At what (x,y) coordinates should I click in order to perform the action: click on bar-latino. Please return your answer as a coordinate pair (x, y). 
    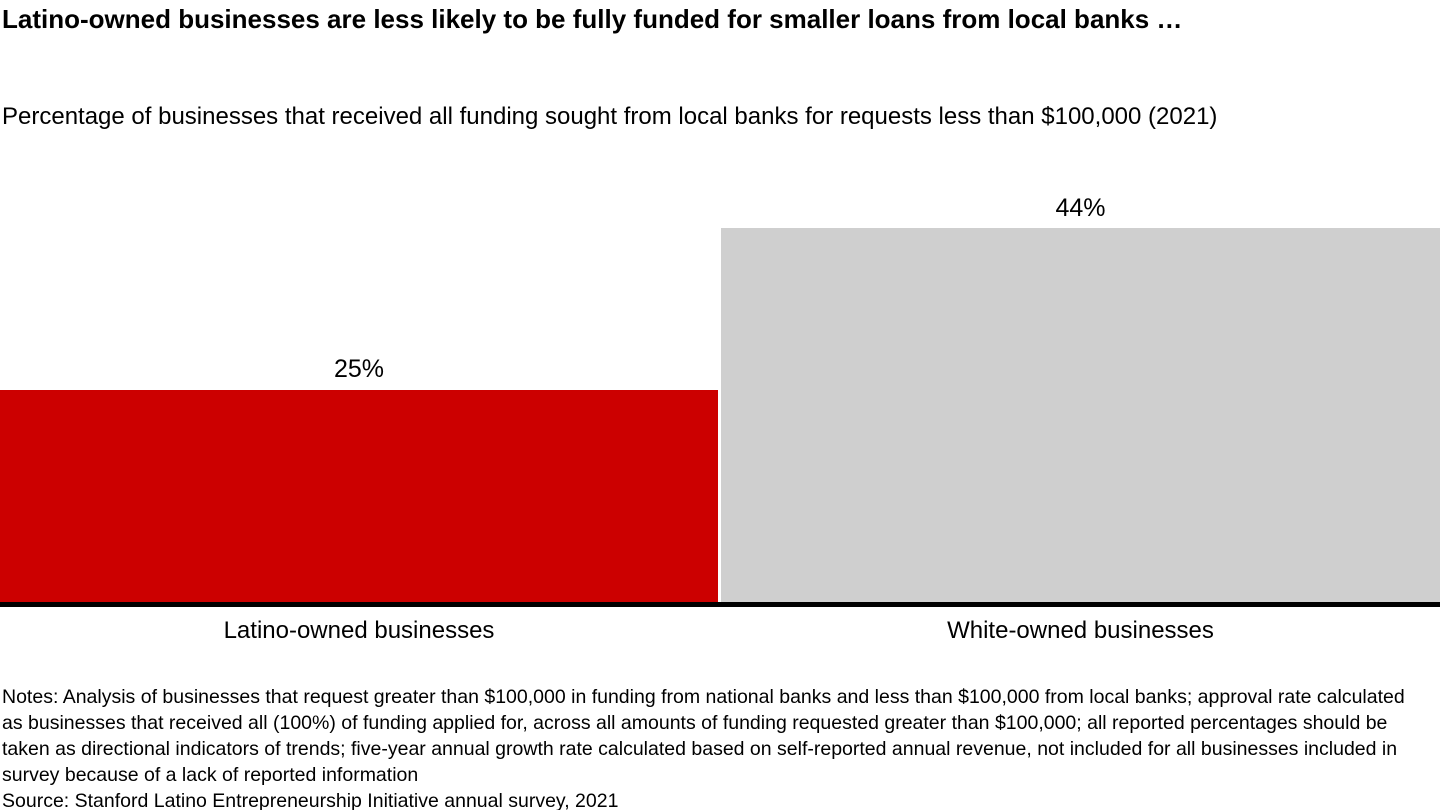
    Looking at the image, I should click on (359, 495).